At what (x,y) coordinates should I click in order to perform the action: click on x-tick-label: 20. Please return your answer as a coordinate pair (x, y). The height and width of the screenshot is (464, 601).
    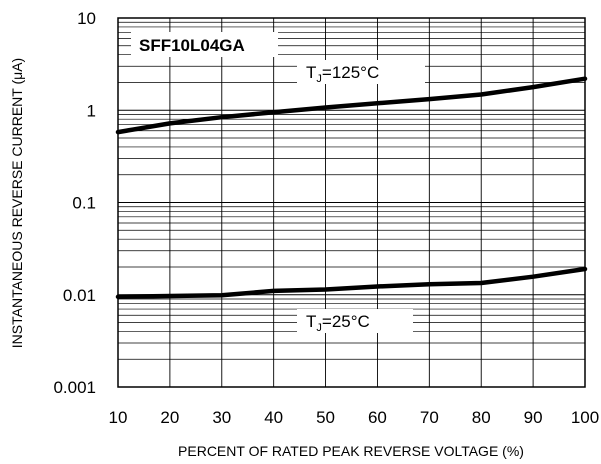
    Looking at the image, I should click on (169, 417).